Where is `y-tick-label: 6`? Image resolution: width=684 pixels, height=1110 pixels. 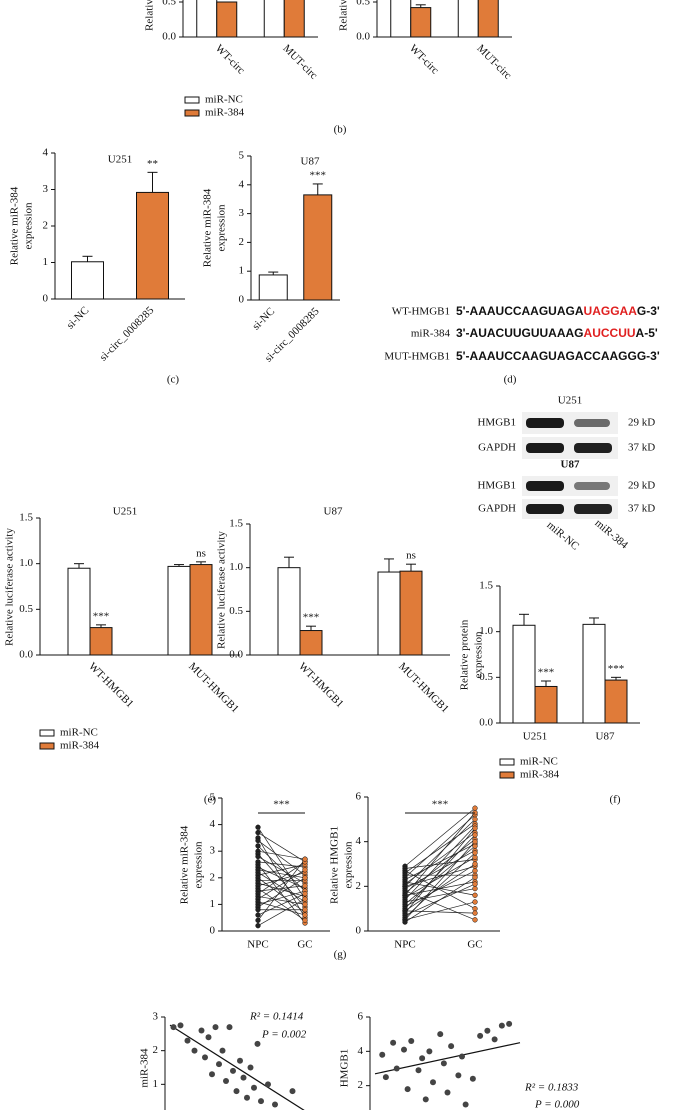
y-tick-label: 6 is located at coordinates (361, 1017).